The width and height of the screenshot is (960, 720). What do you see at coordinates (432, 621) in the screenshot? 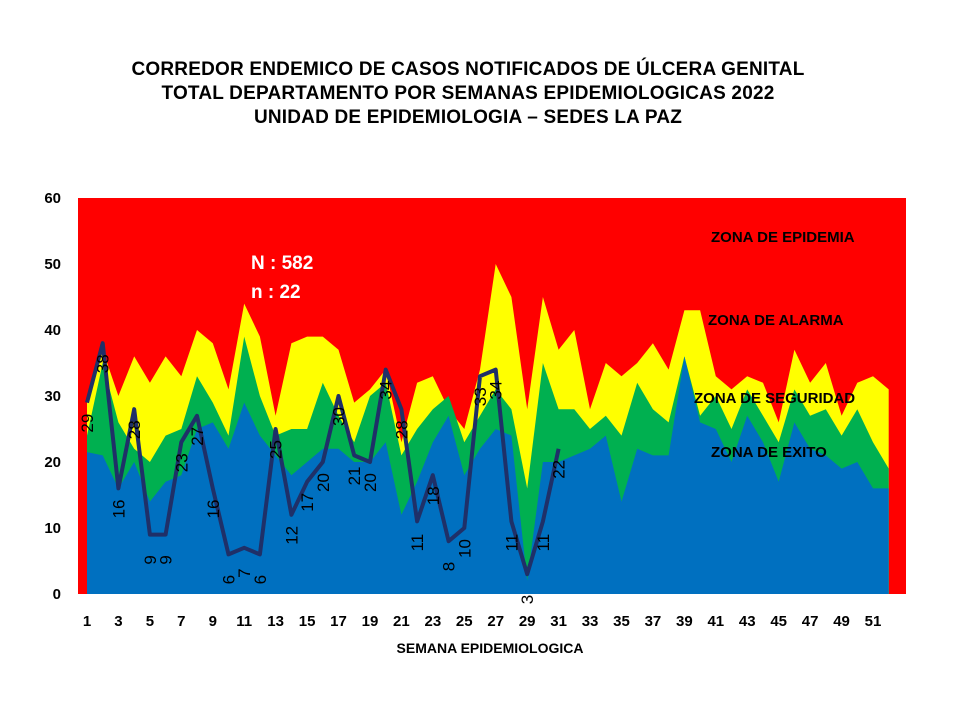
I see `x-tick-label: 23` at bounding box center [432, 621].